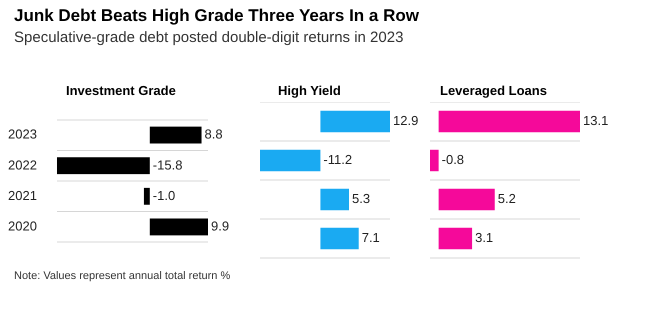 The height and width of the screenshot is (309, 647). What do you see at coordinates (507, 198) in the screenshot?
I see `data-label: 5.2` at bounding box center [507, 198].